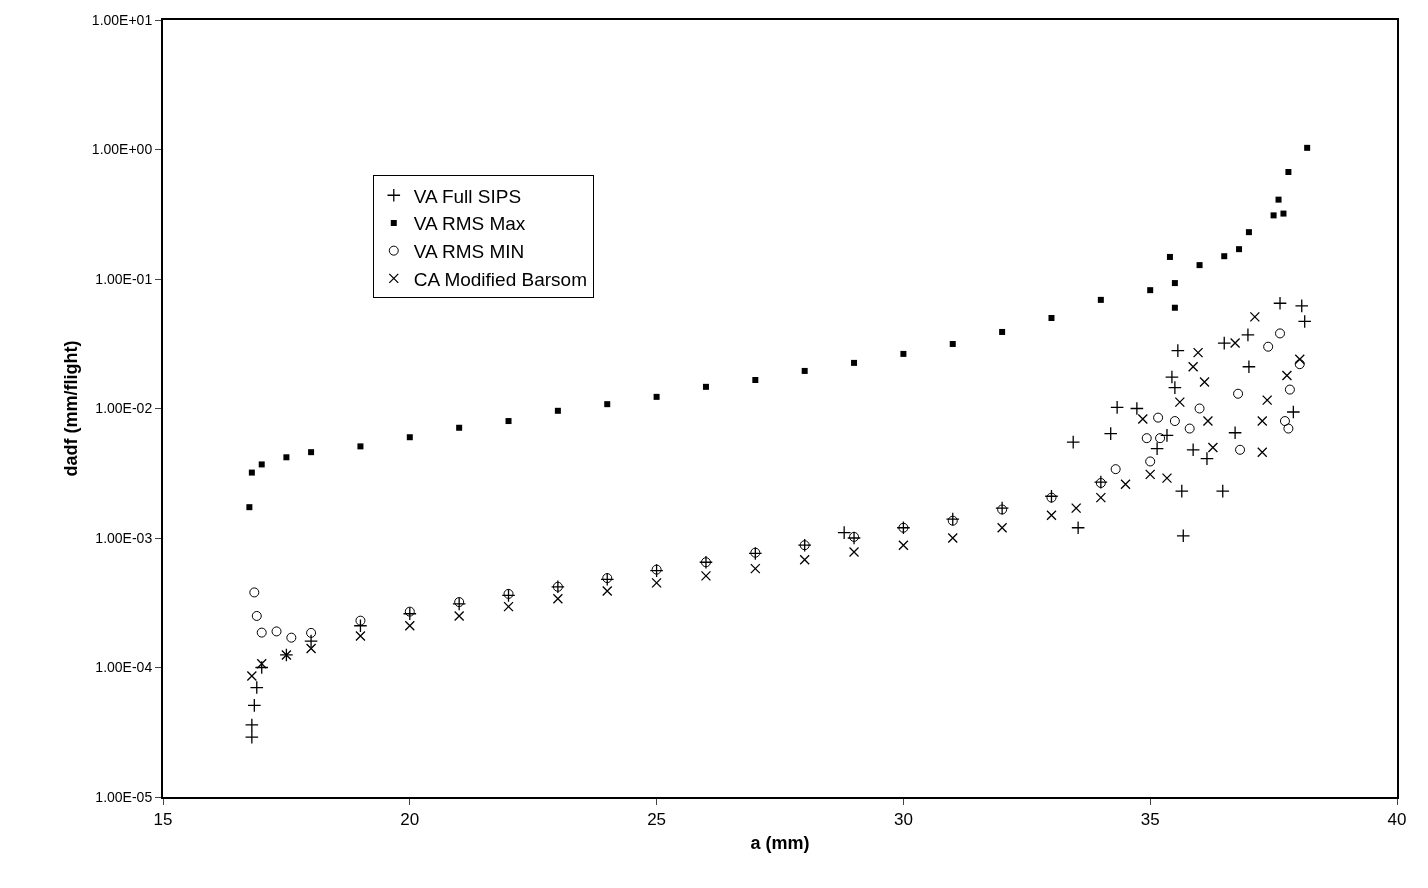 The image size is (1428, 888). What do you see at coordinates (124, 278) in the screenshot?
I see `y-tick-label: 1.00E-01` at bounding box center [124, 278].